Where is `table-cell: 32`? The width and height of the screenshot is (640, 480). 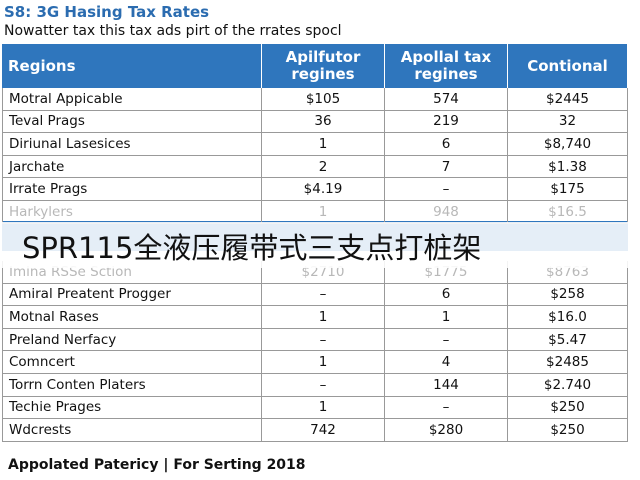
table-cell: 32 is located at coordinates (568, 122).